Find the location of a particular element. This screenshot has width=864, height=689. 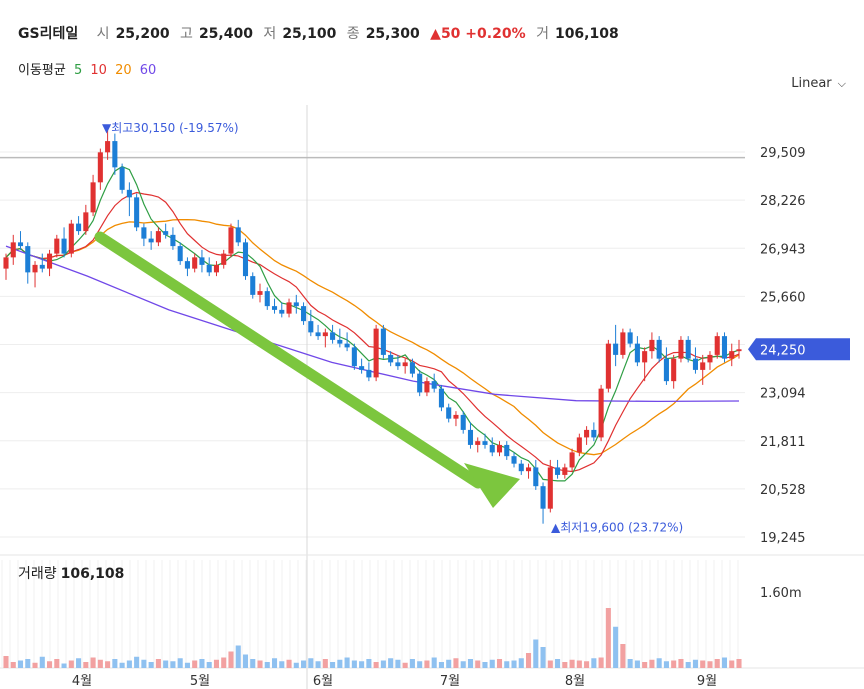

ma-20-label: 20 is located at coordinates (123, 70).